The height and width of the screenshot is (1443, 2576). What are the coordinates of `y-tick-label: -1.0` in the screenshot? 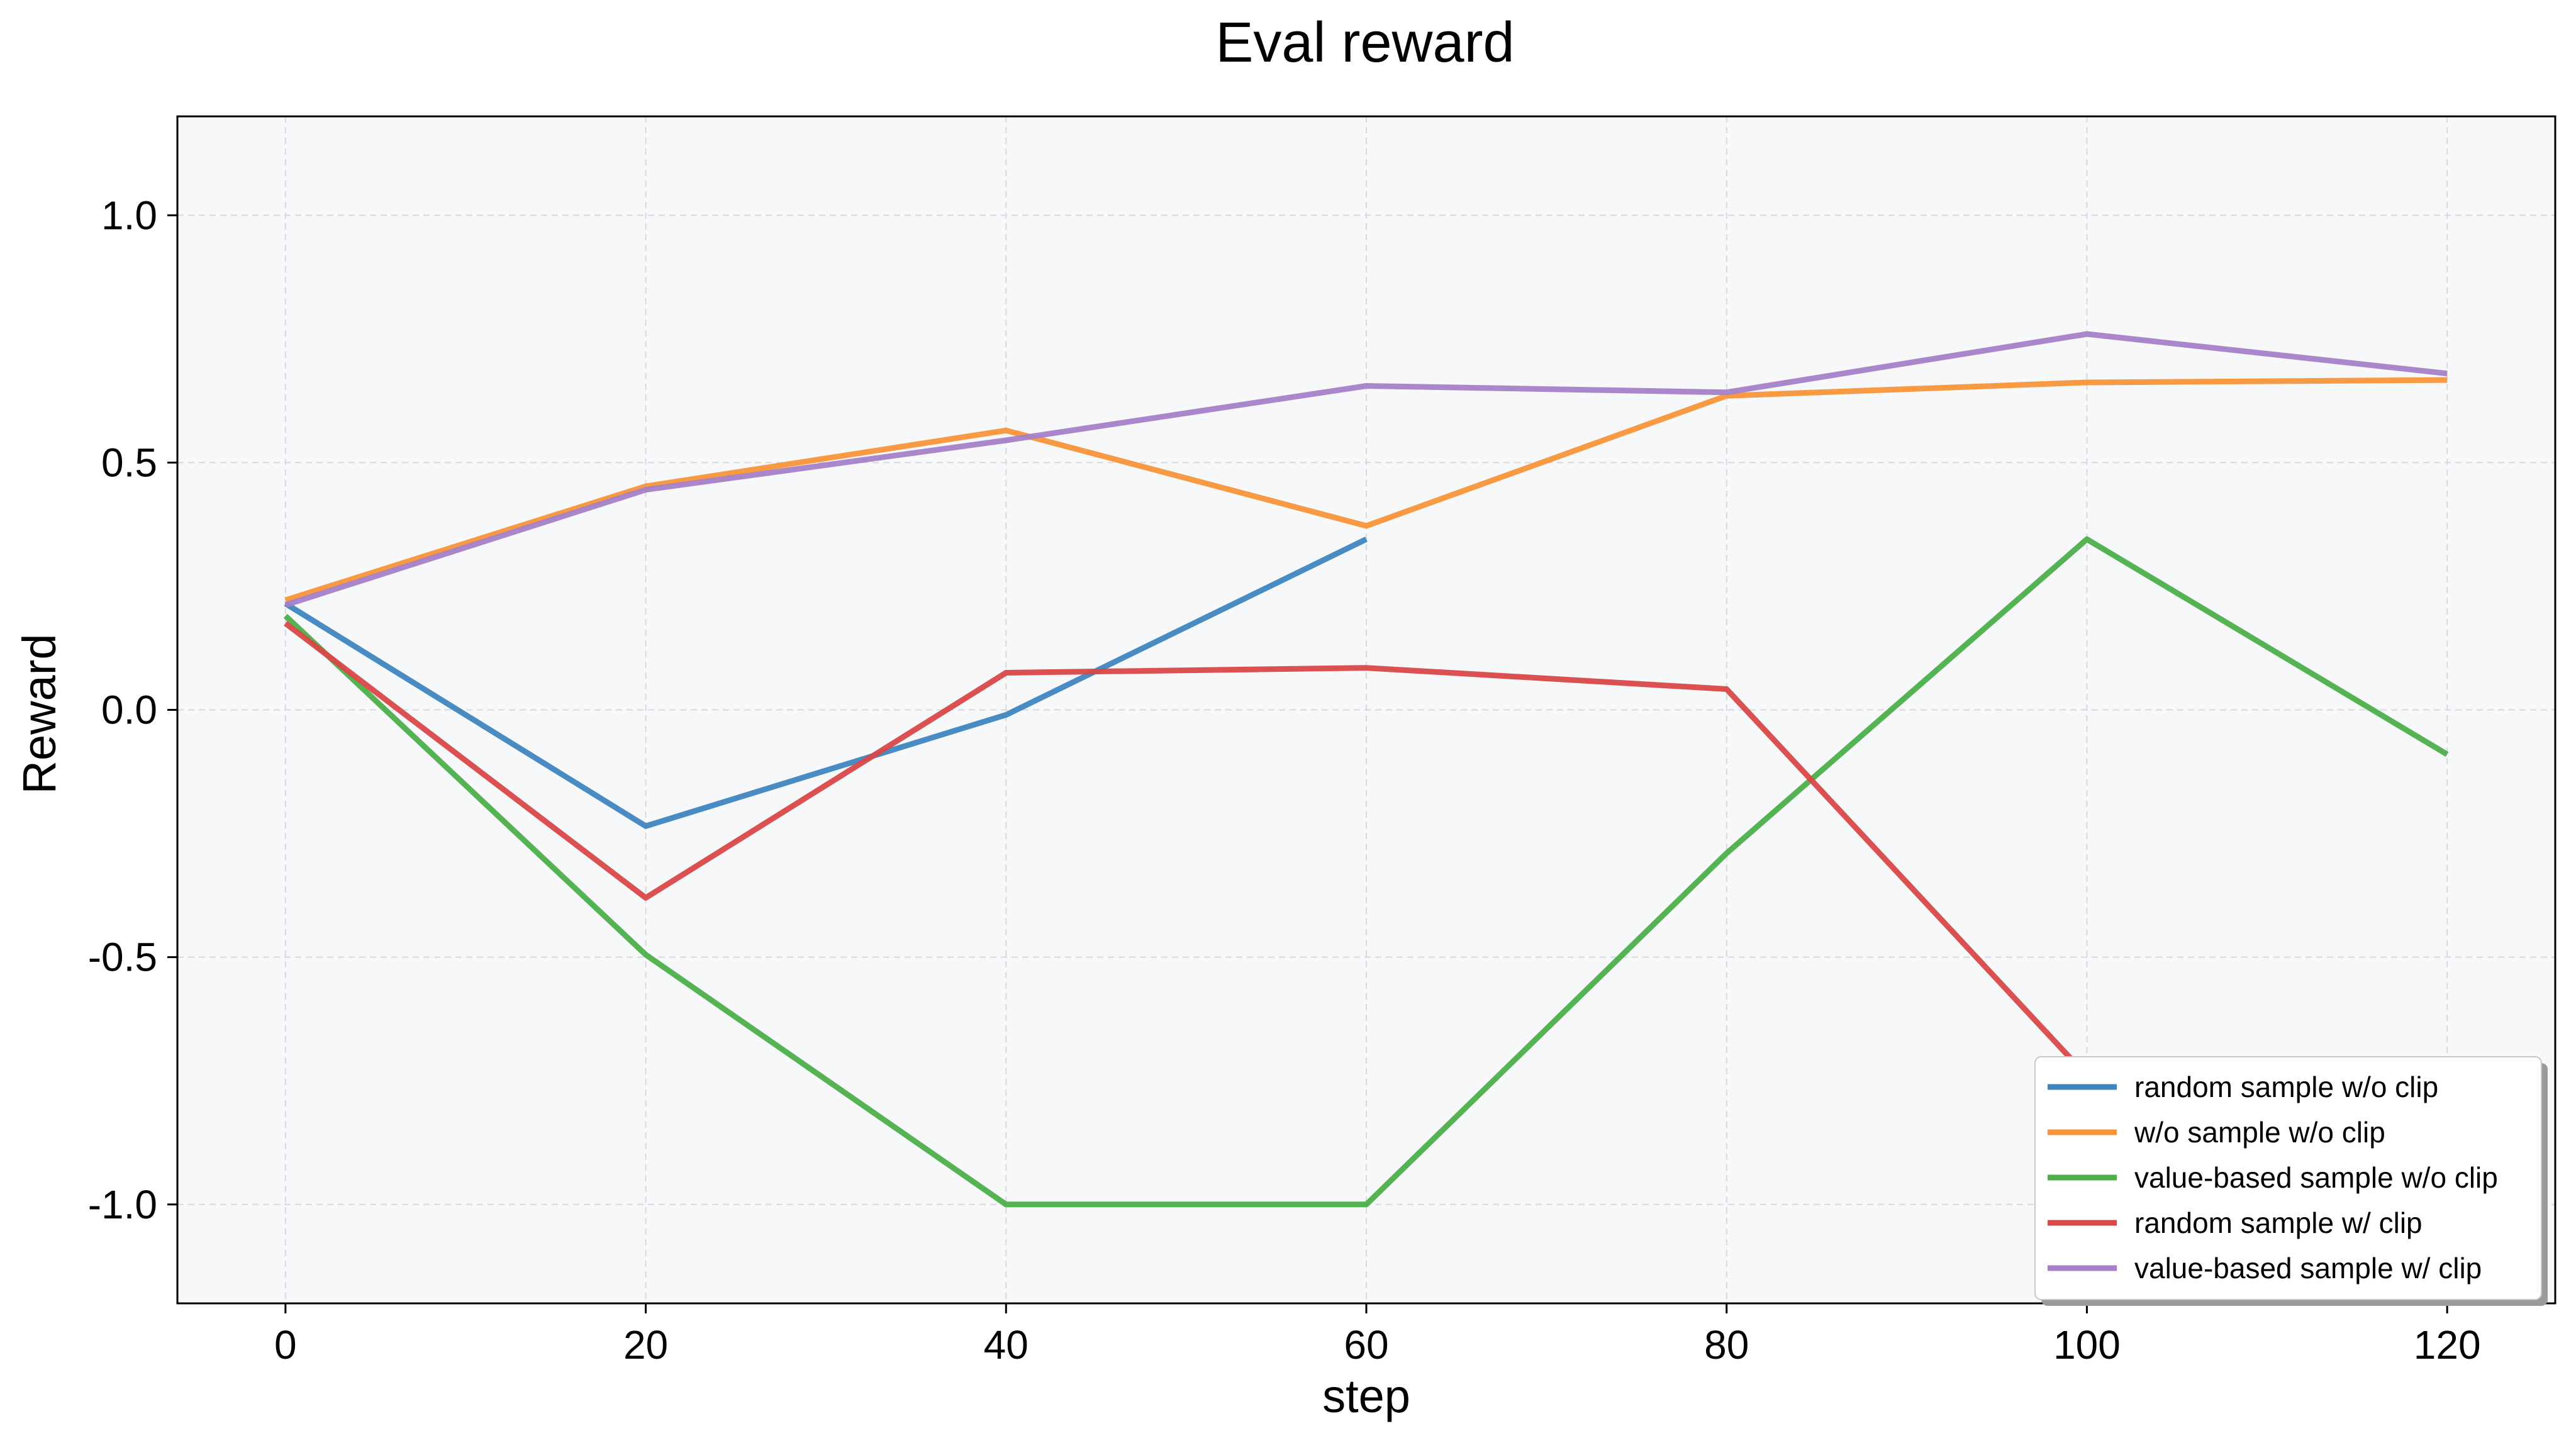 It's located at (122, 1204).